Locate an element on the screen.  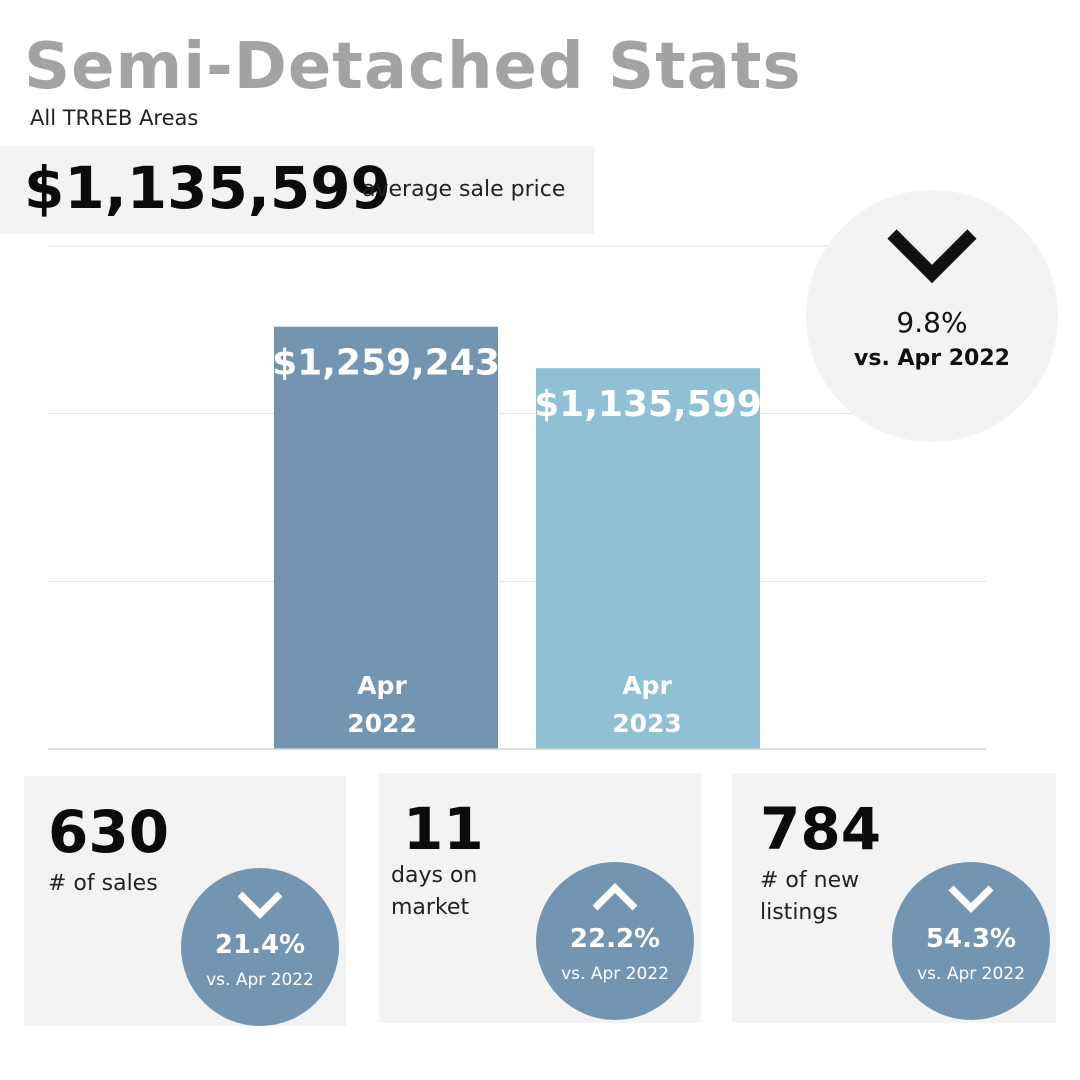
price-change-comparison: vs. Apr 2022 is located at coordinates (932, 358).